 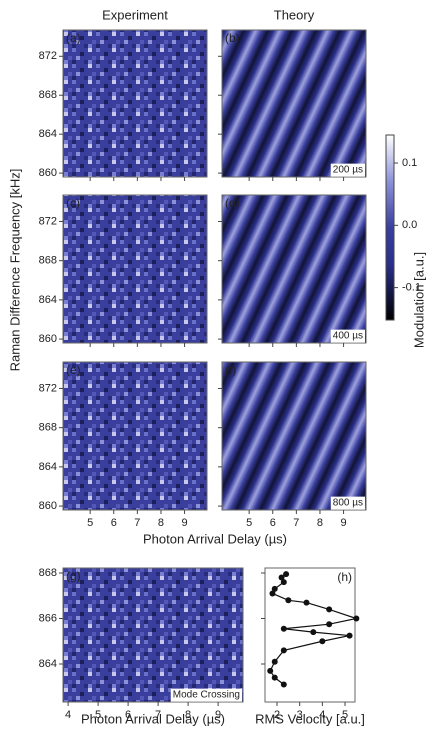 I want to click on x-axis-label: RMS Velocity [a.u.], so click(x=310, y=718).